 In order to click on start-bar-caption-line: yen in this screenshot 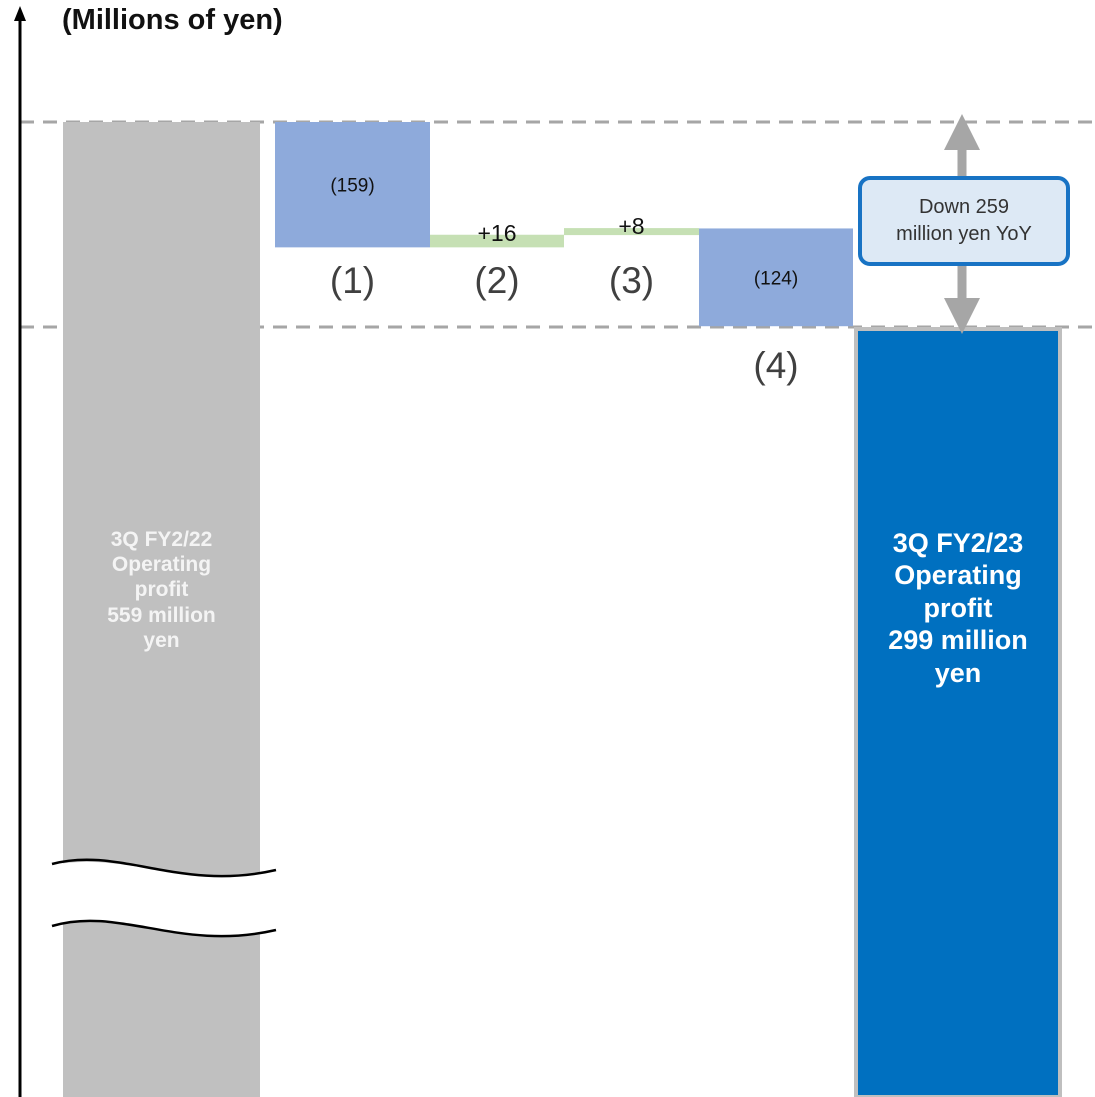, I will do `click(161, 640)`.